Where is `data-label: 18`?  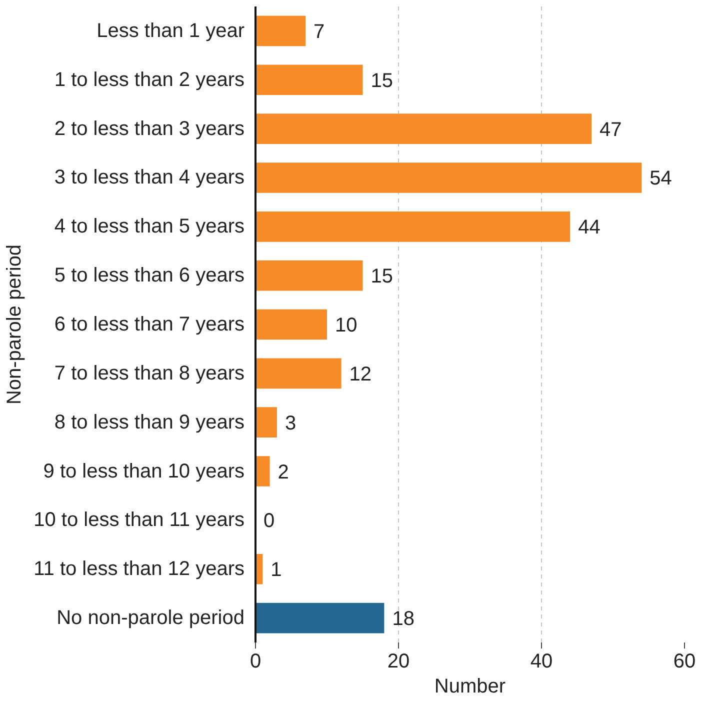
data-label: 18 is located at coordinates (403, 619).